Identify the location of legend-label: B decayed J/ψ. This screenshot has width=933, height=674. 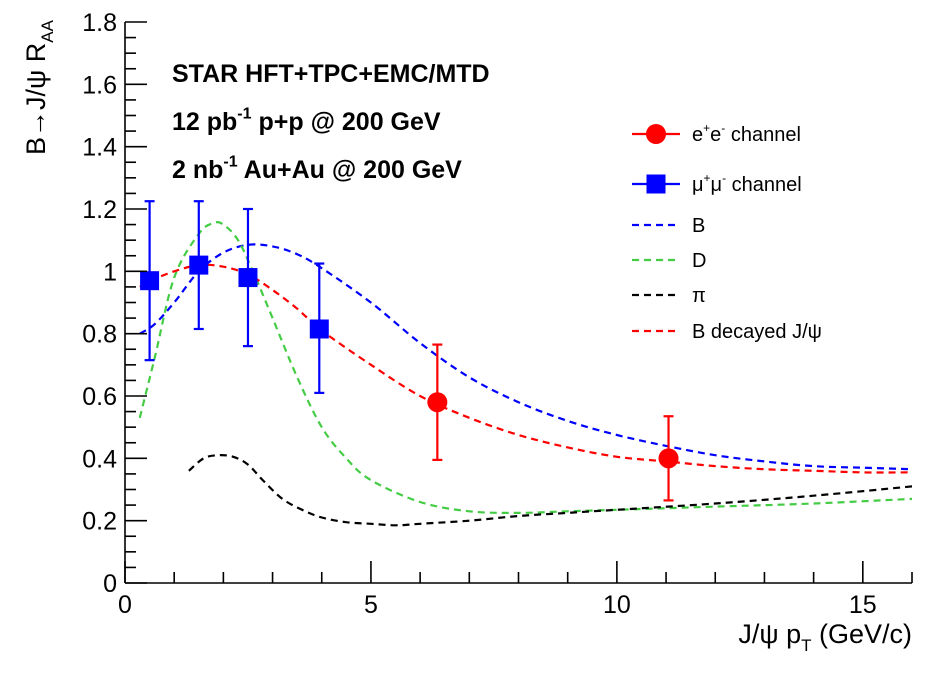
(757, 332).